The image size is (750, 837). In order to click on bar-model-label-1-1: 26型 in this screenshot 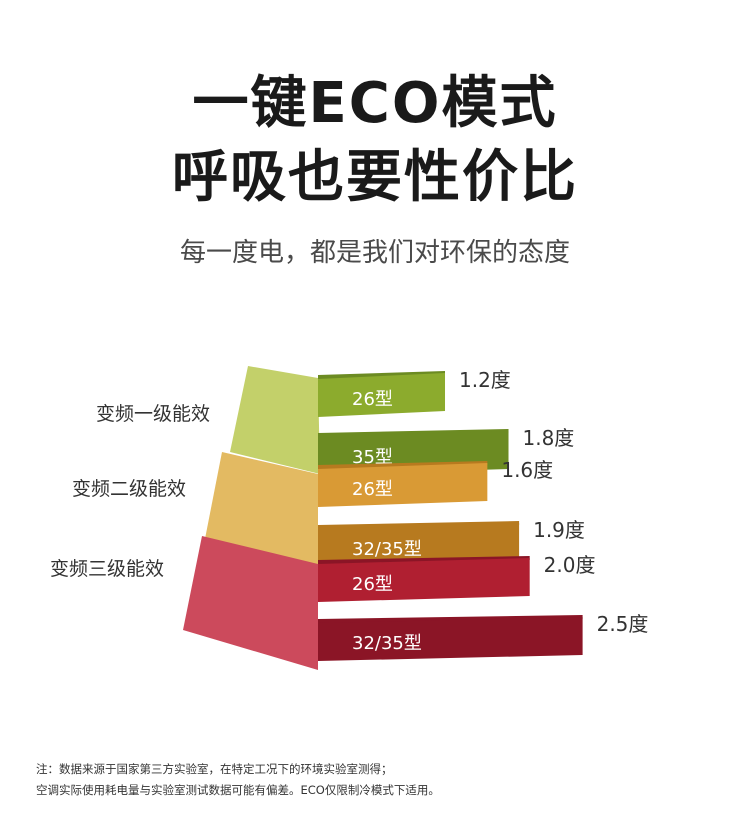, I will do `click(372, 399)`.